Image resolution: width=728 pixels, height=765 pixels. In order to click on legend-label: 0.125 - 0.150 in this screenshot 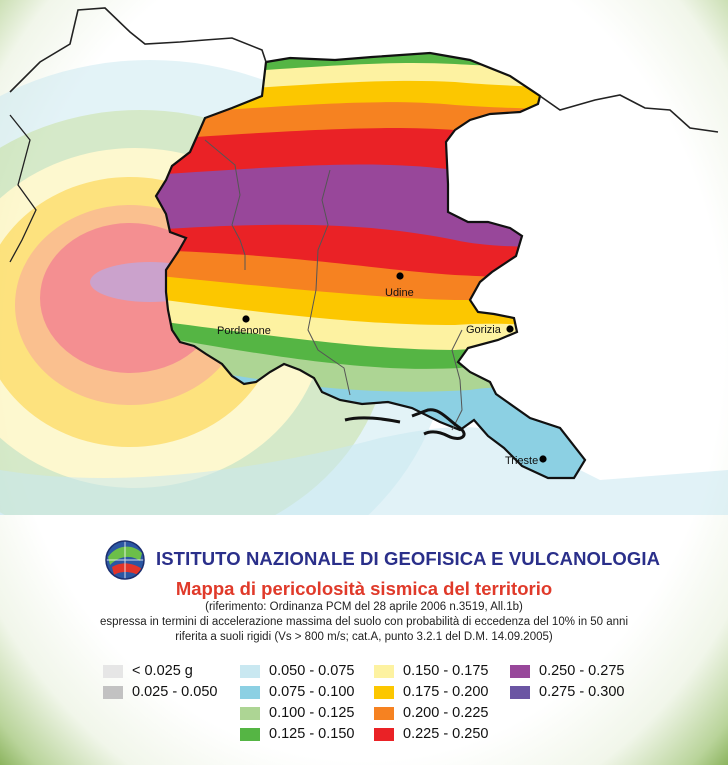, I will do `click(312, 734)`.